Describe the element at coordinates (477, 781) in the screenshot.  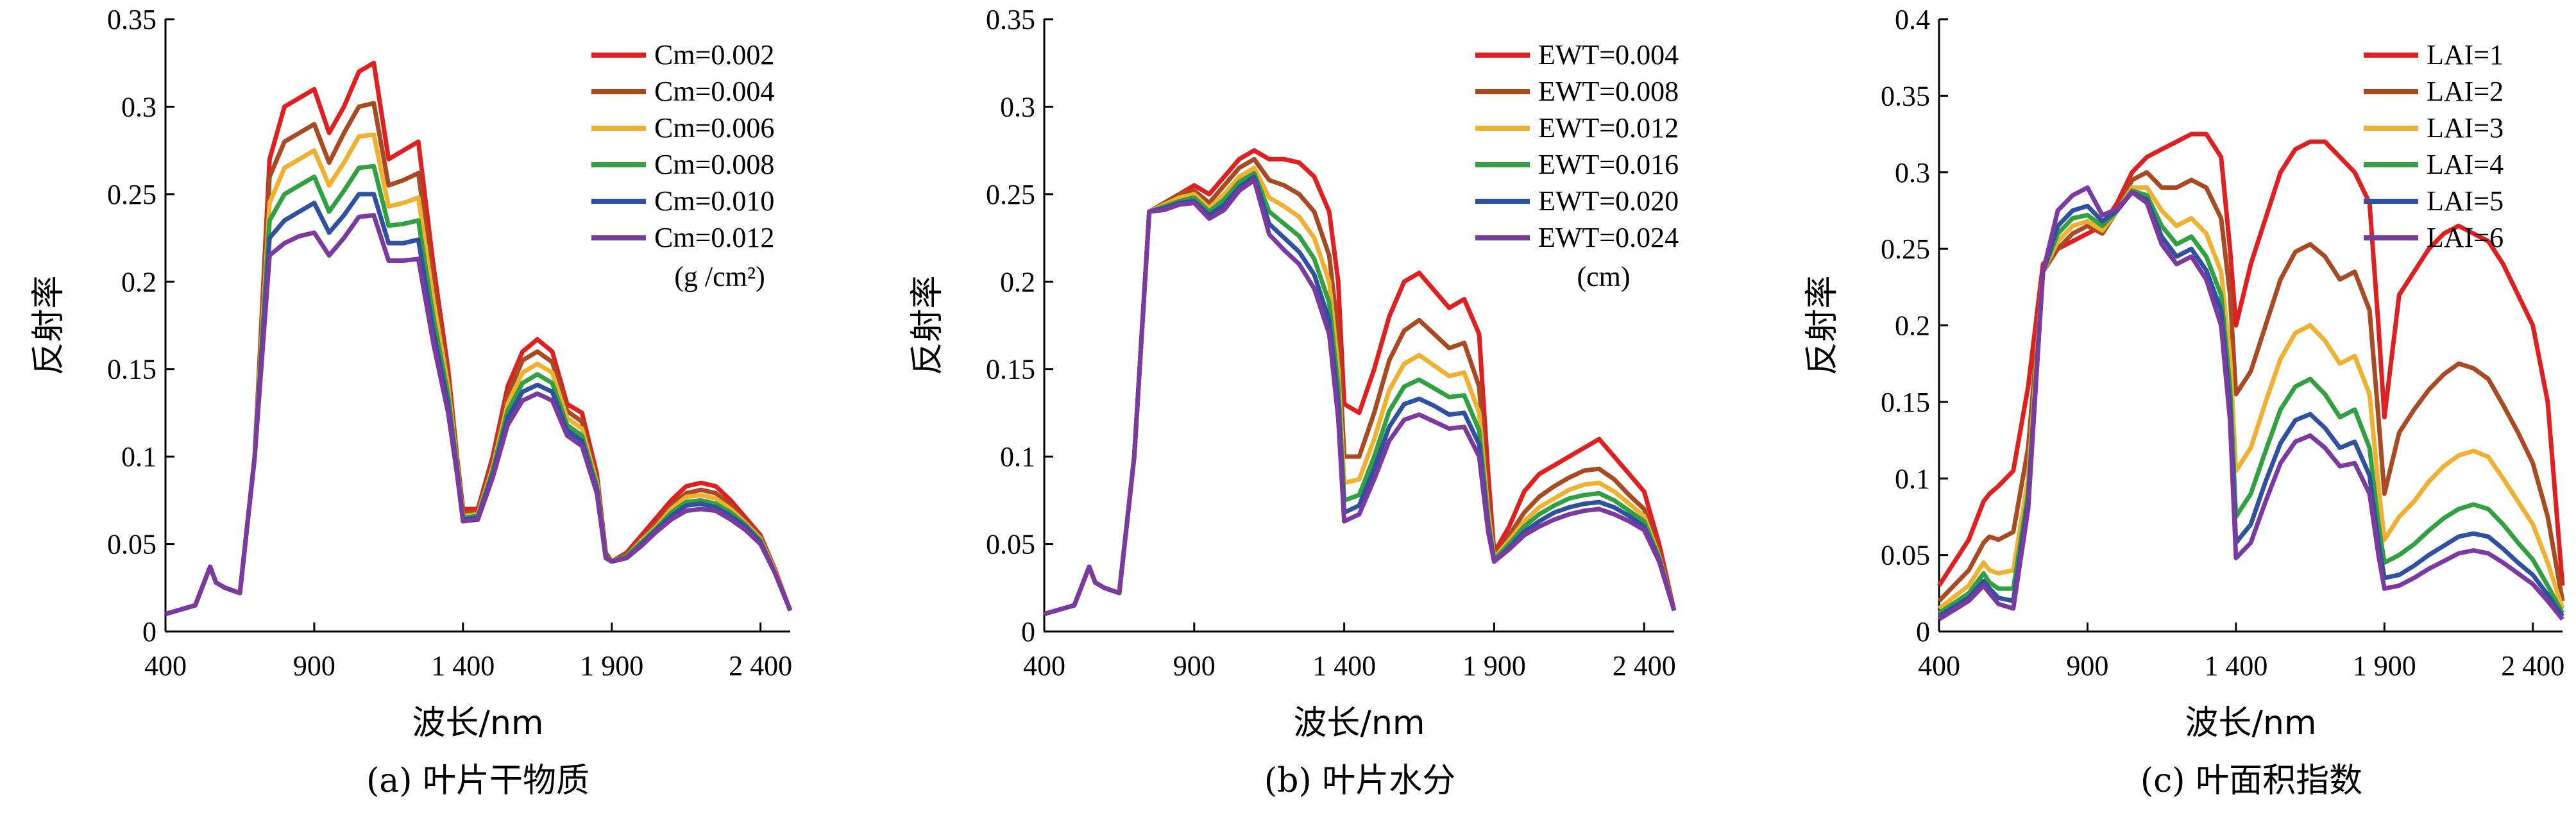
I see `panel-caption: (a) 叶片干物质` at that location.